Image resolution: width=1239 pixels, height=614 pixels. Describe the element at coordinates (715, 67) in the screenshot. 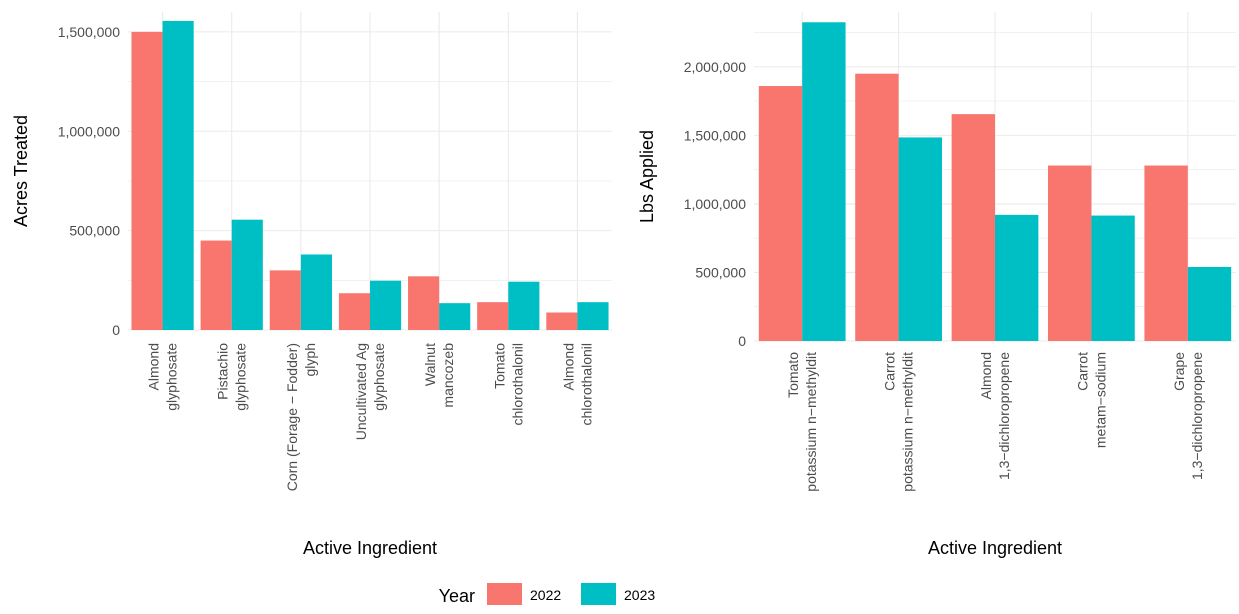

I see `y-tick-label: 2,000,000` at that location.